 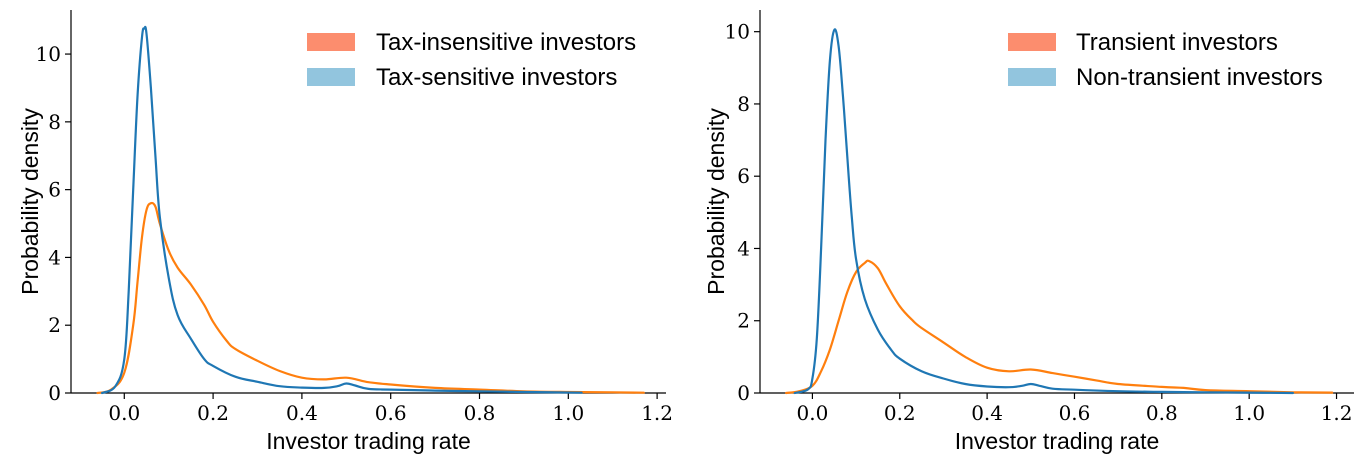 What do you see at coordinates (1177, 42) in the screenshot?
I see `legend-entry-label: Transient investors` at bounding box center [1177, 42].